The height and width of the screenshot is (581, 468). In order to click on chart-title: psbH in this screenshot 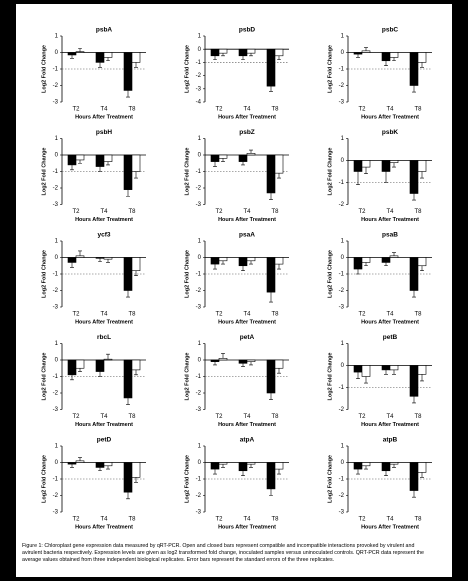, I will do `click(104, 132)`.